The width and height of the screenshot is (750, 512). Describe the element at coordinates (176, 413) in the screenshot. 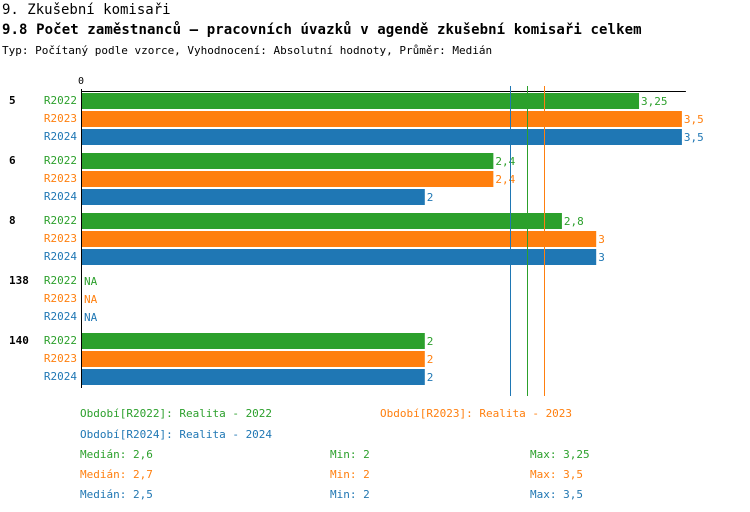

I see `legend-period-r2022: Období[R2022]: Realita - 2022` at that location.